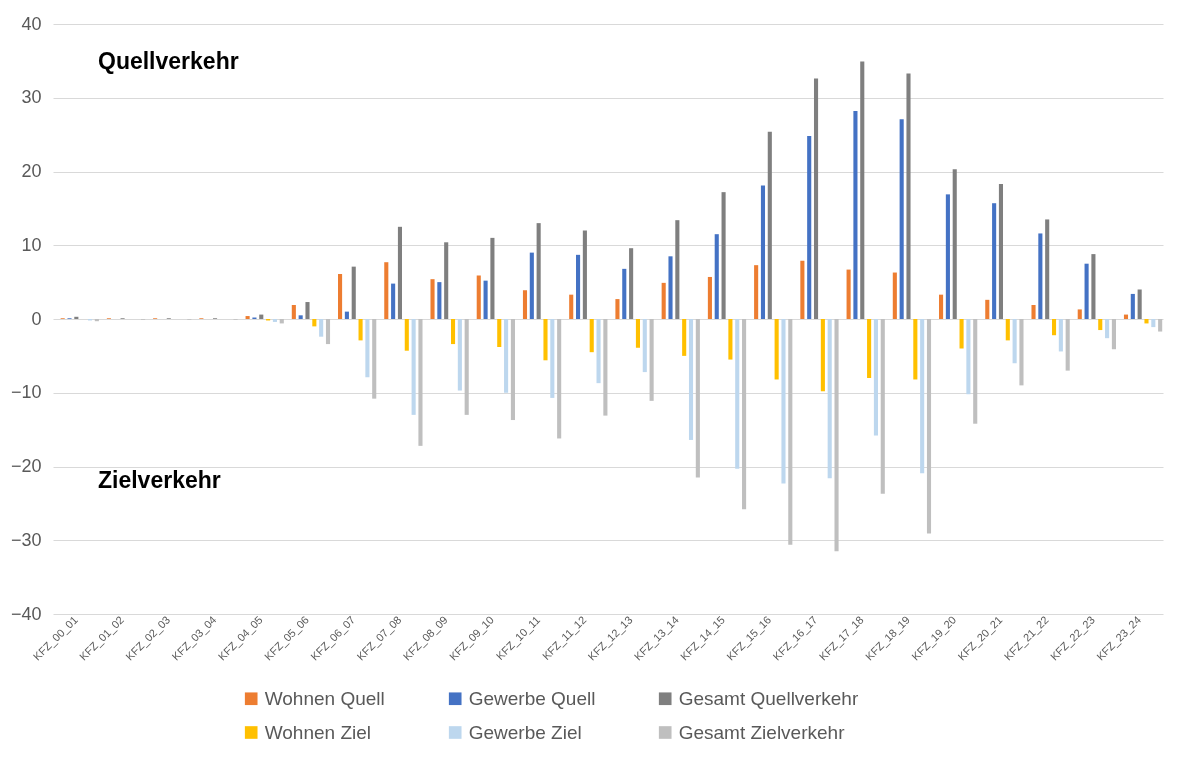 The width and height of the screenshot is (1203, 784). Describe the element at coordinates (31, 171) in the screenshot. I see `y-tick-label: 20` at that location.